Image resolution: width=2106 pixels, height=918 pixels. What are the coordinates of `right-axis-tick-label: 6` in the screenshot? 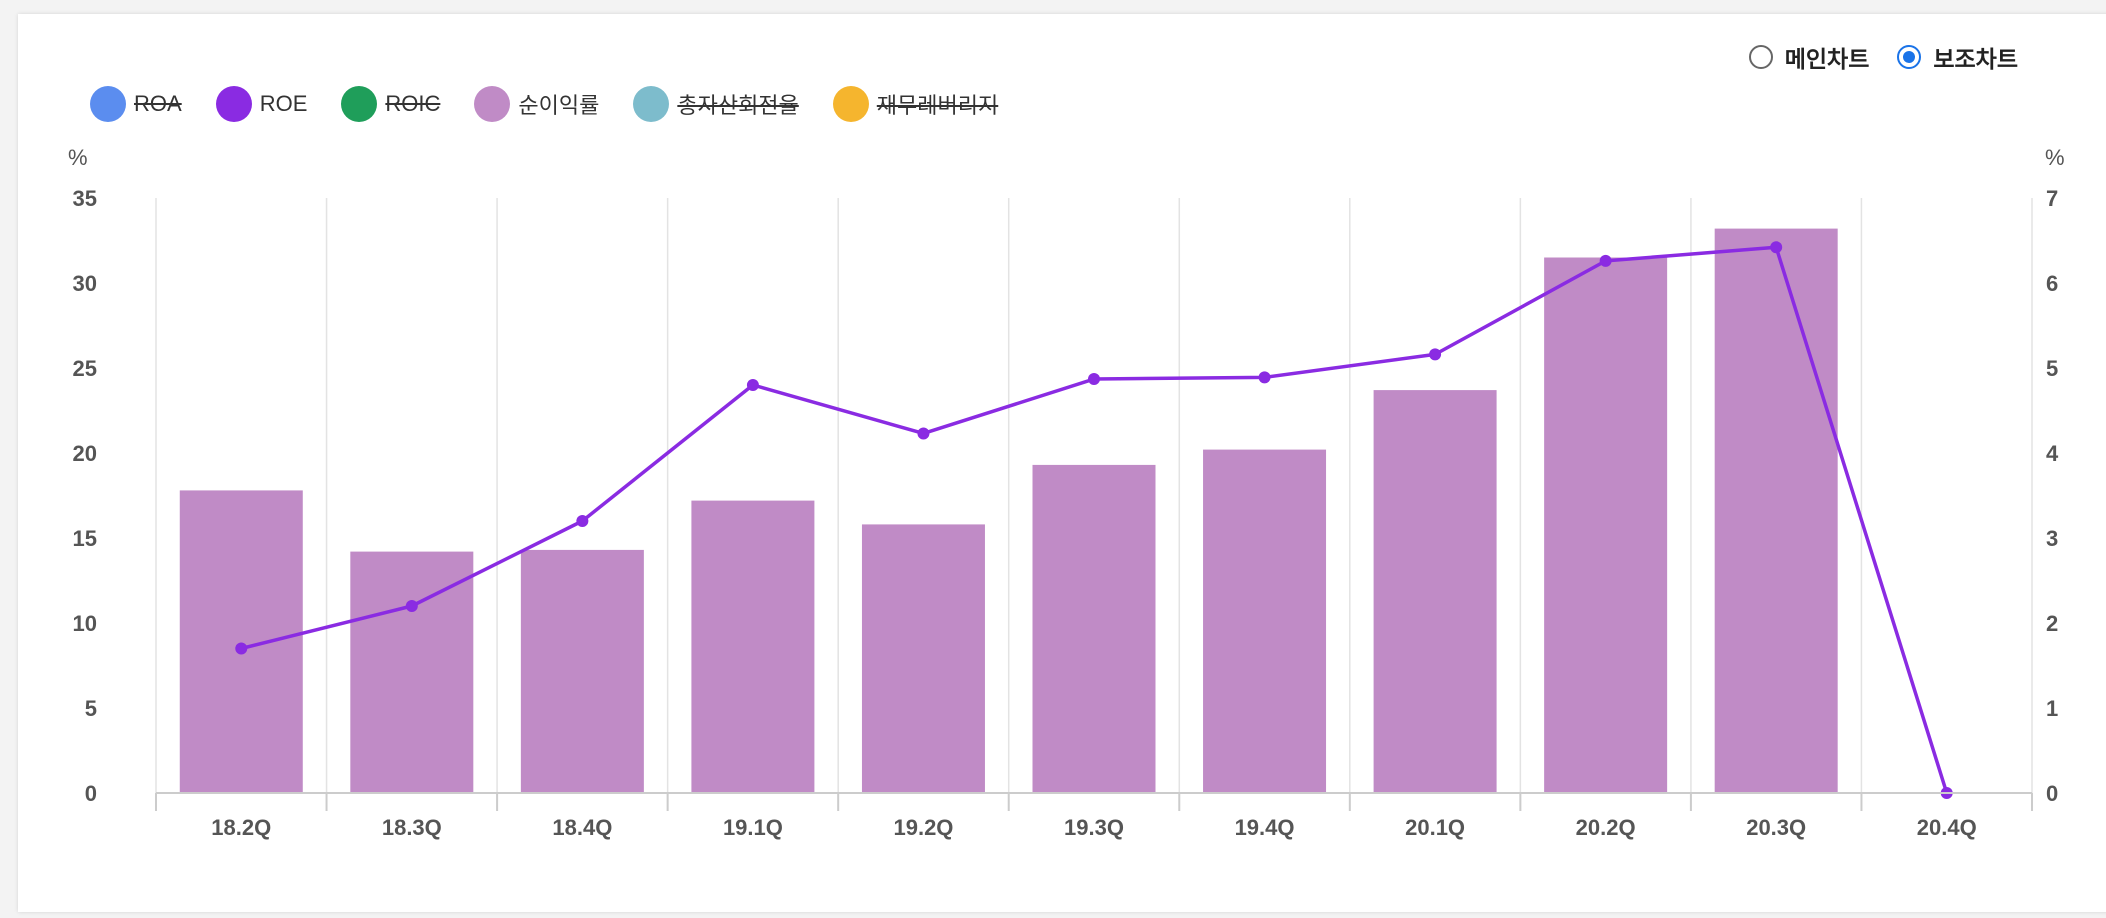 It's located at (2052, 283).